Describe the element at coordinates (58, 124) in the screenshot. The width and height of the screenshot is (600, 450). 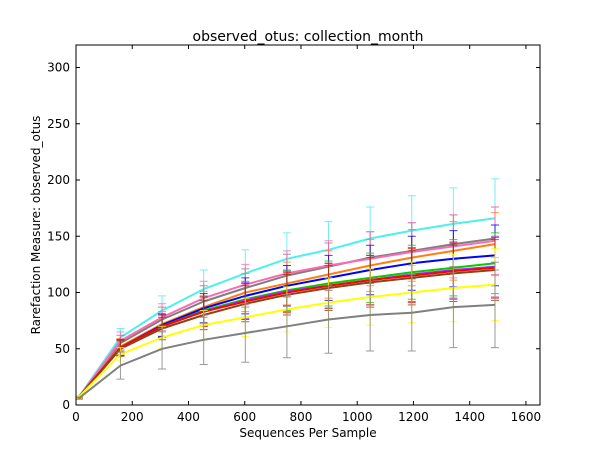
I see `y-tick-label: 250` at that location.